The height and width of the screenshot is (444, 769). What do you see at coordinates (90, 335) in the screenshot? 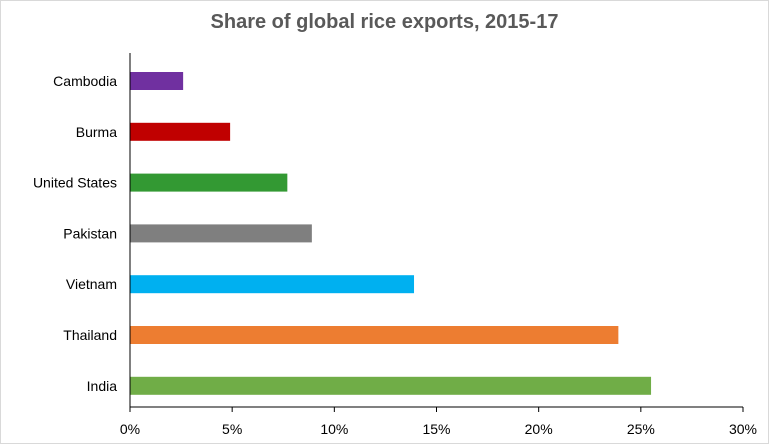
I see `y-tick-label-thailand: Thailand` at bounding box center [90, 335].